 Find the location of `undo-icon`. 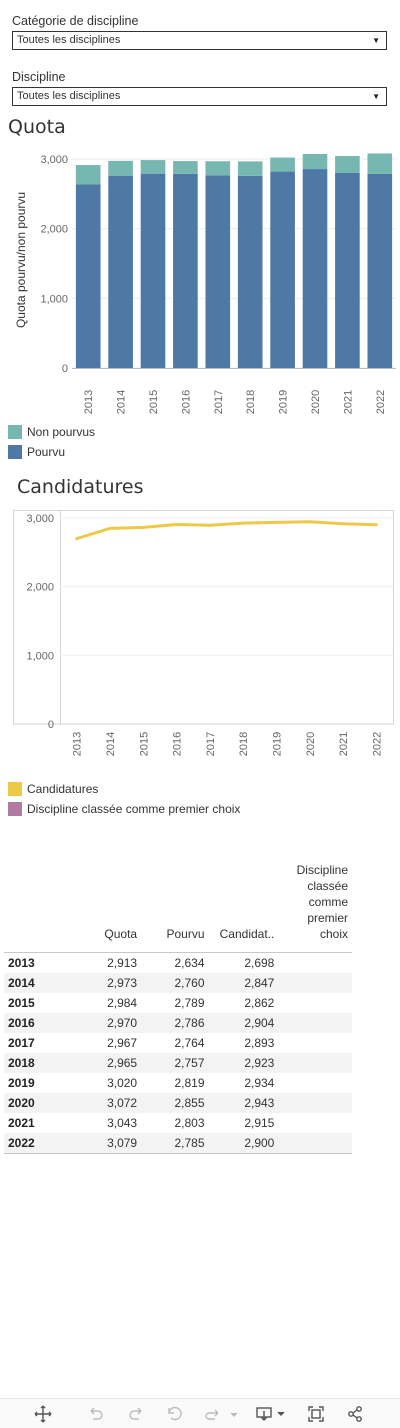

undo-icon is located at coordinates (96, 1414).